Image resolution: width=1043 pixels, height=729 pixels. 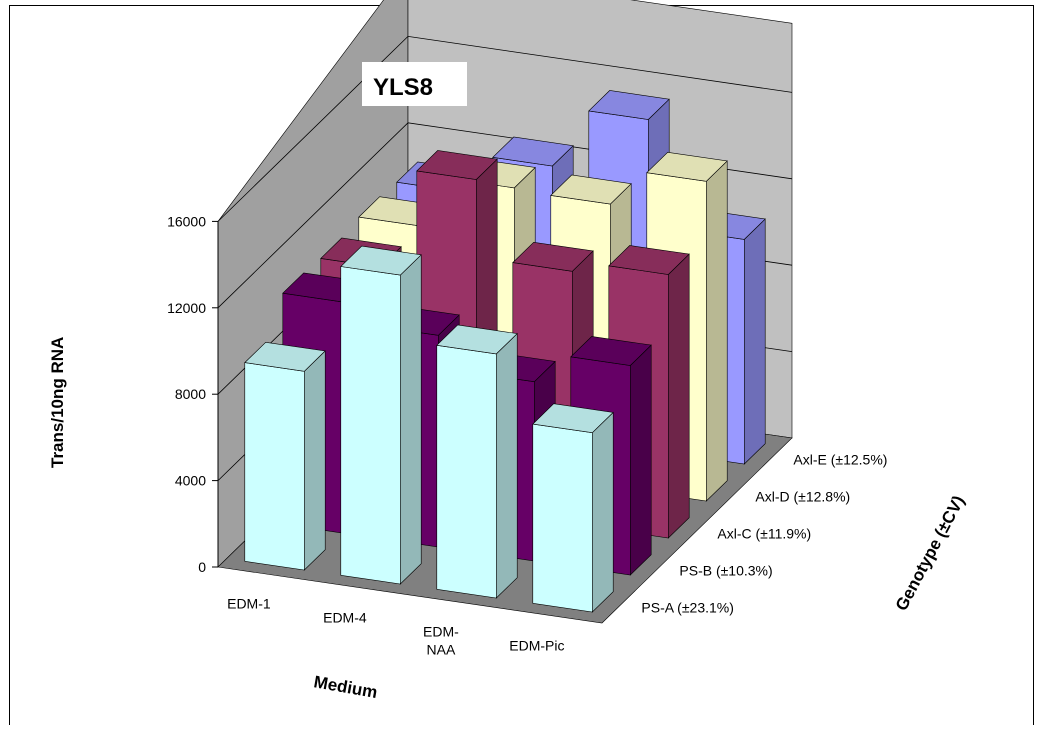 What do you see at coordinates (57, 402) in the screenshot?
I see `y-axis-label: Trans/10ng RNA` at bounding box center [57, 402].